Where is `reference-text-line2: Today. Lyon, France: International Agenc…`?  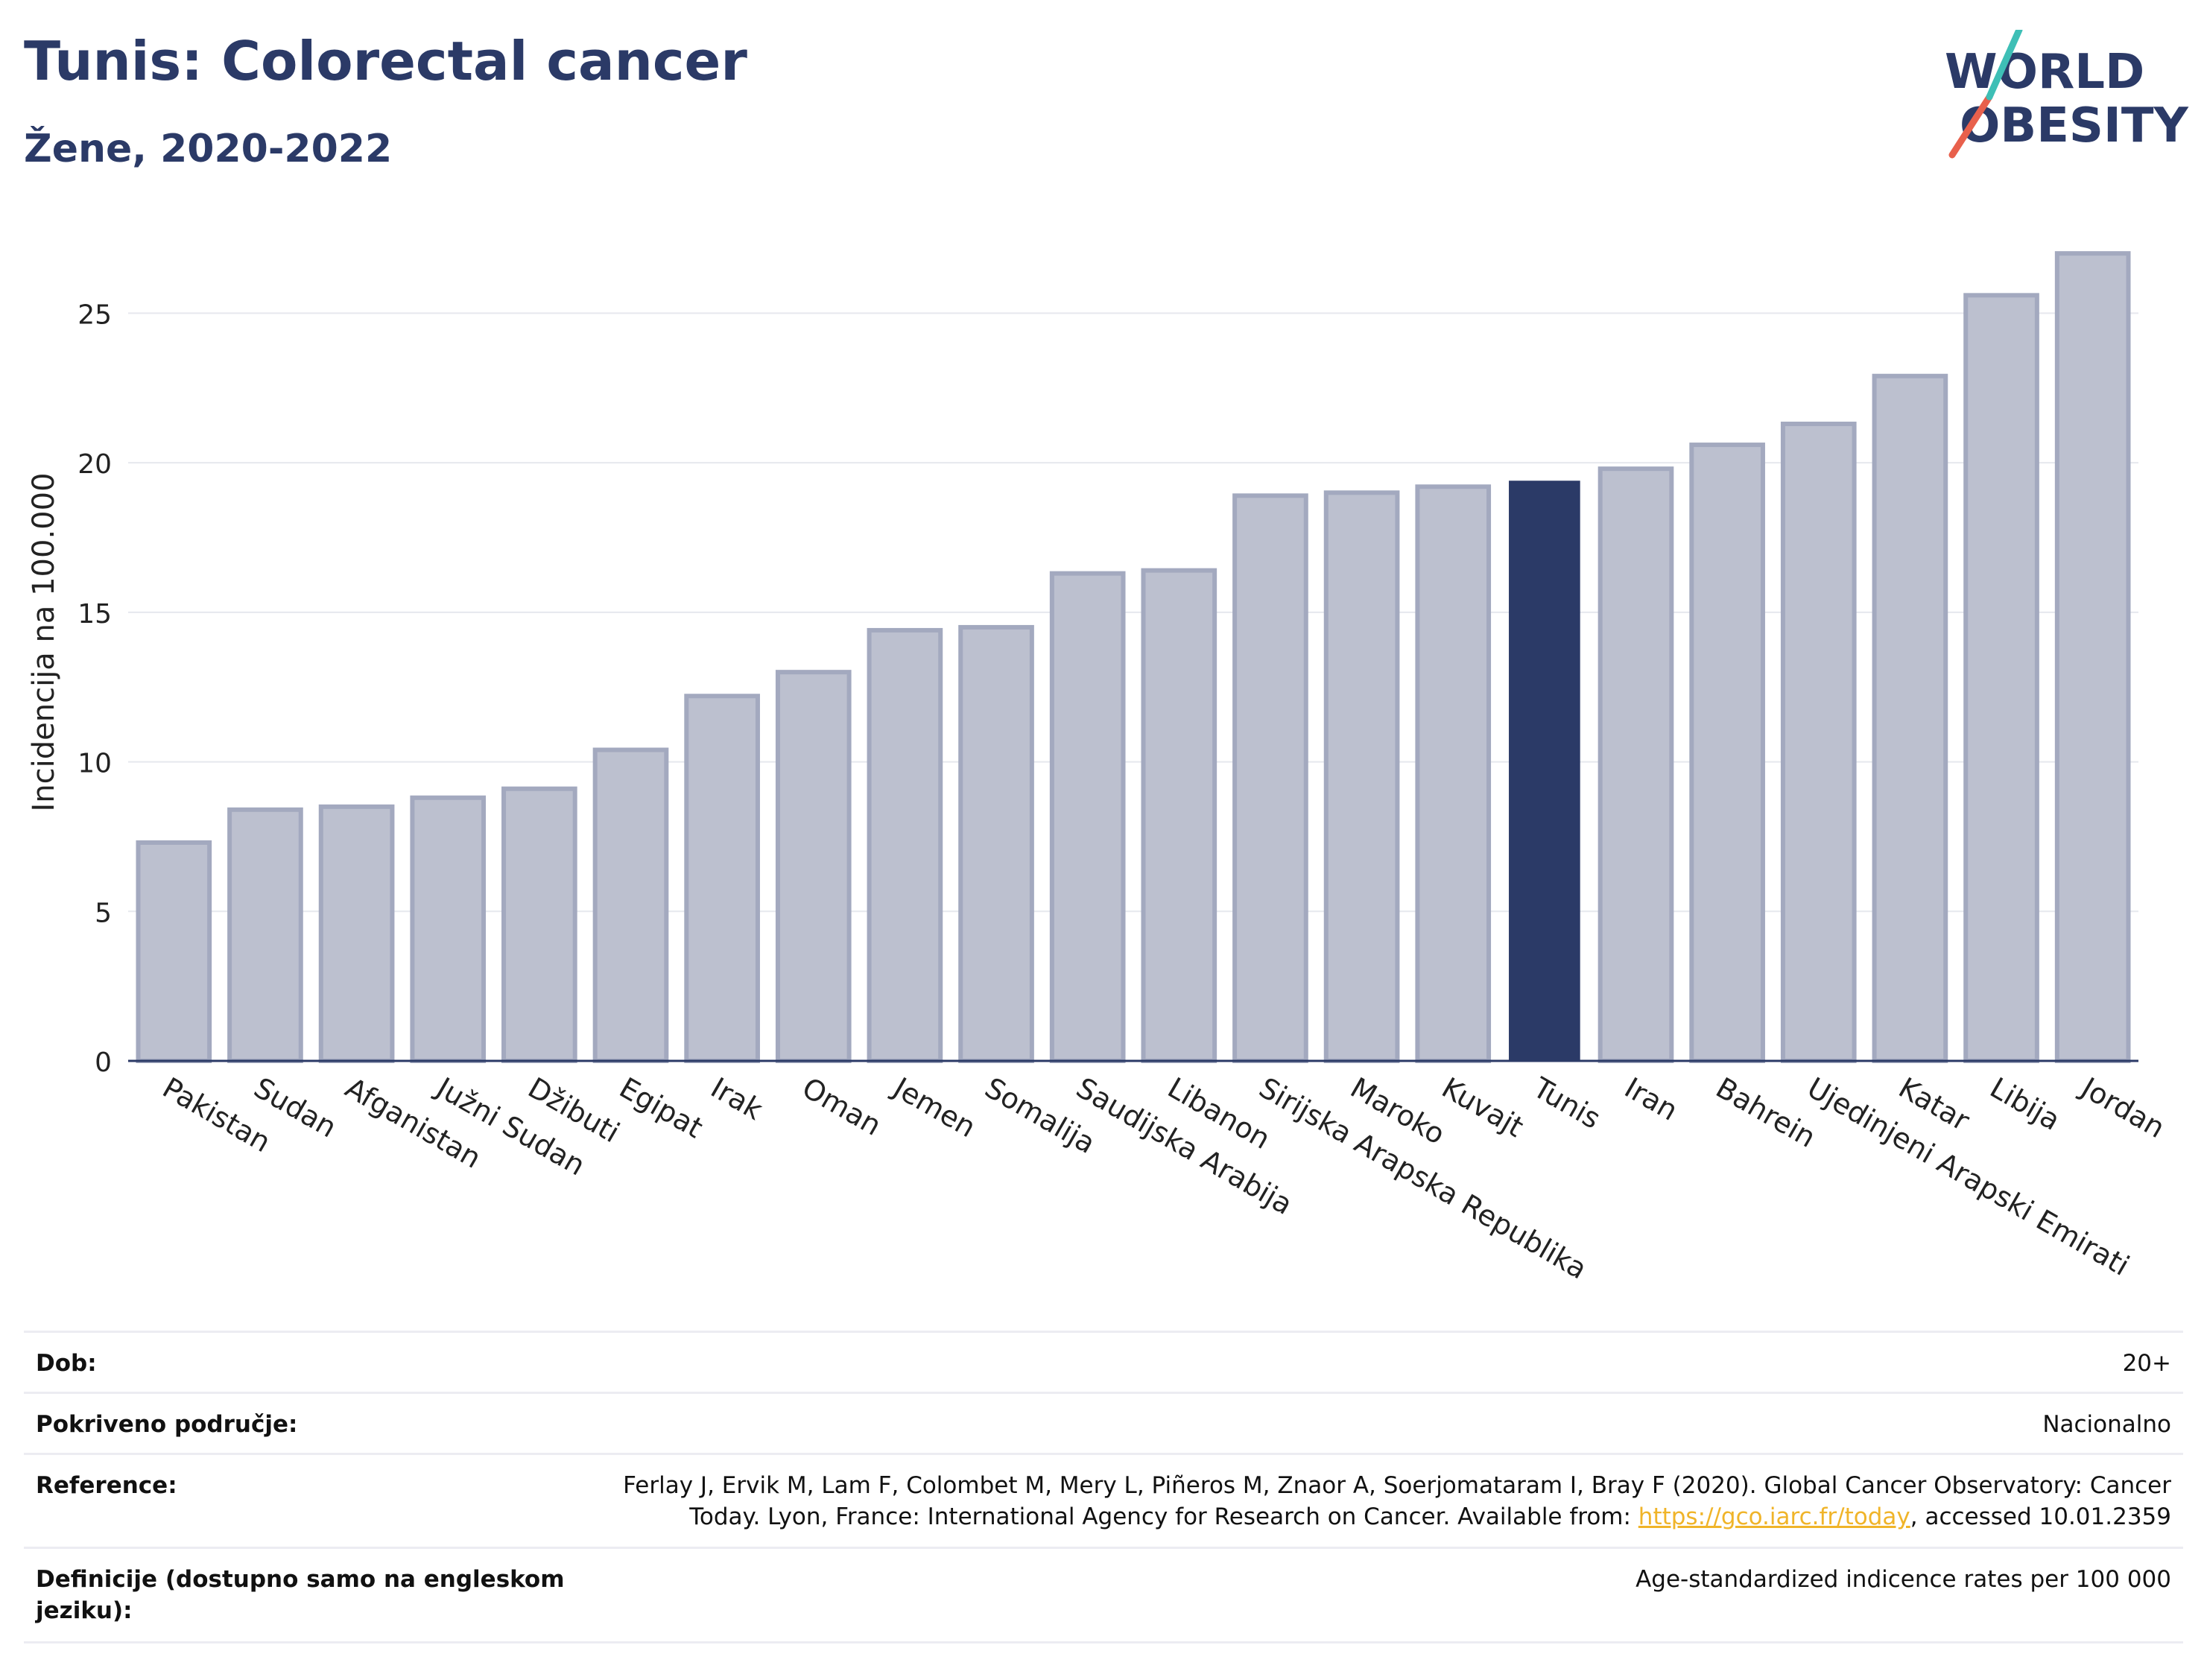 reference-text-line2: Today. Lyon, France: International Agenc… is located at coordinates (1397, 1516).